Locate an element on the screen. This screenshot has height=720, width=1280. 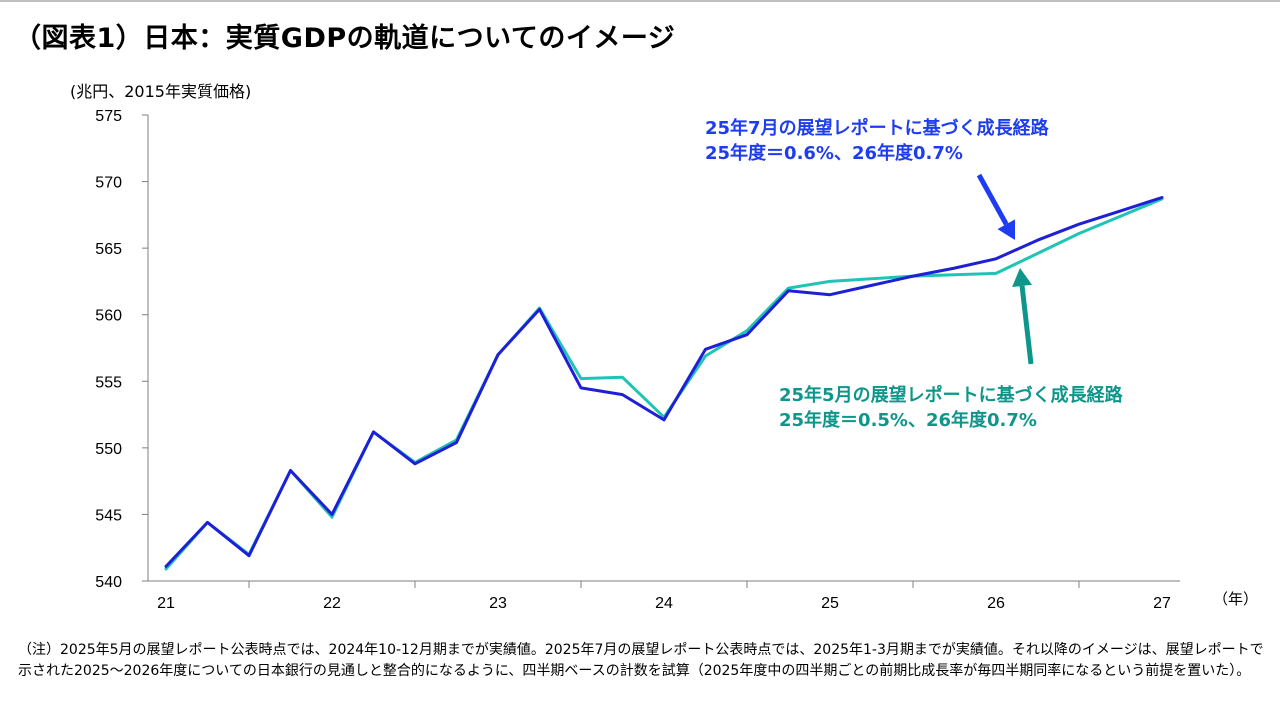
x-tick-label: 23 is located at coordinates (498, 603).